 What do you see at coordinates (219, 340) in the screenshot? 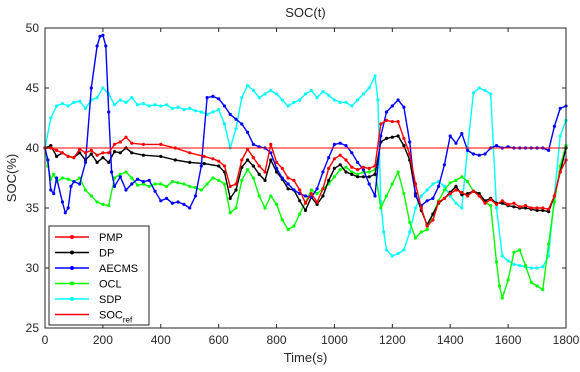
I see `x-tick-label: 600` at bounding box center [219, 340].